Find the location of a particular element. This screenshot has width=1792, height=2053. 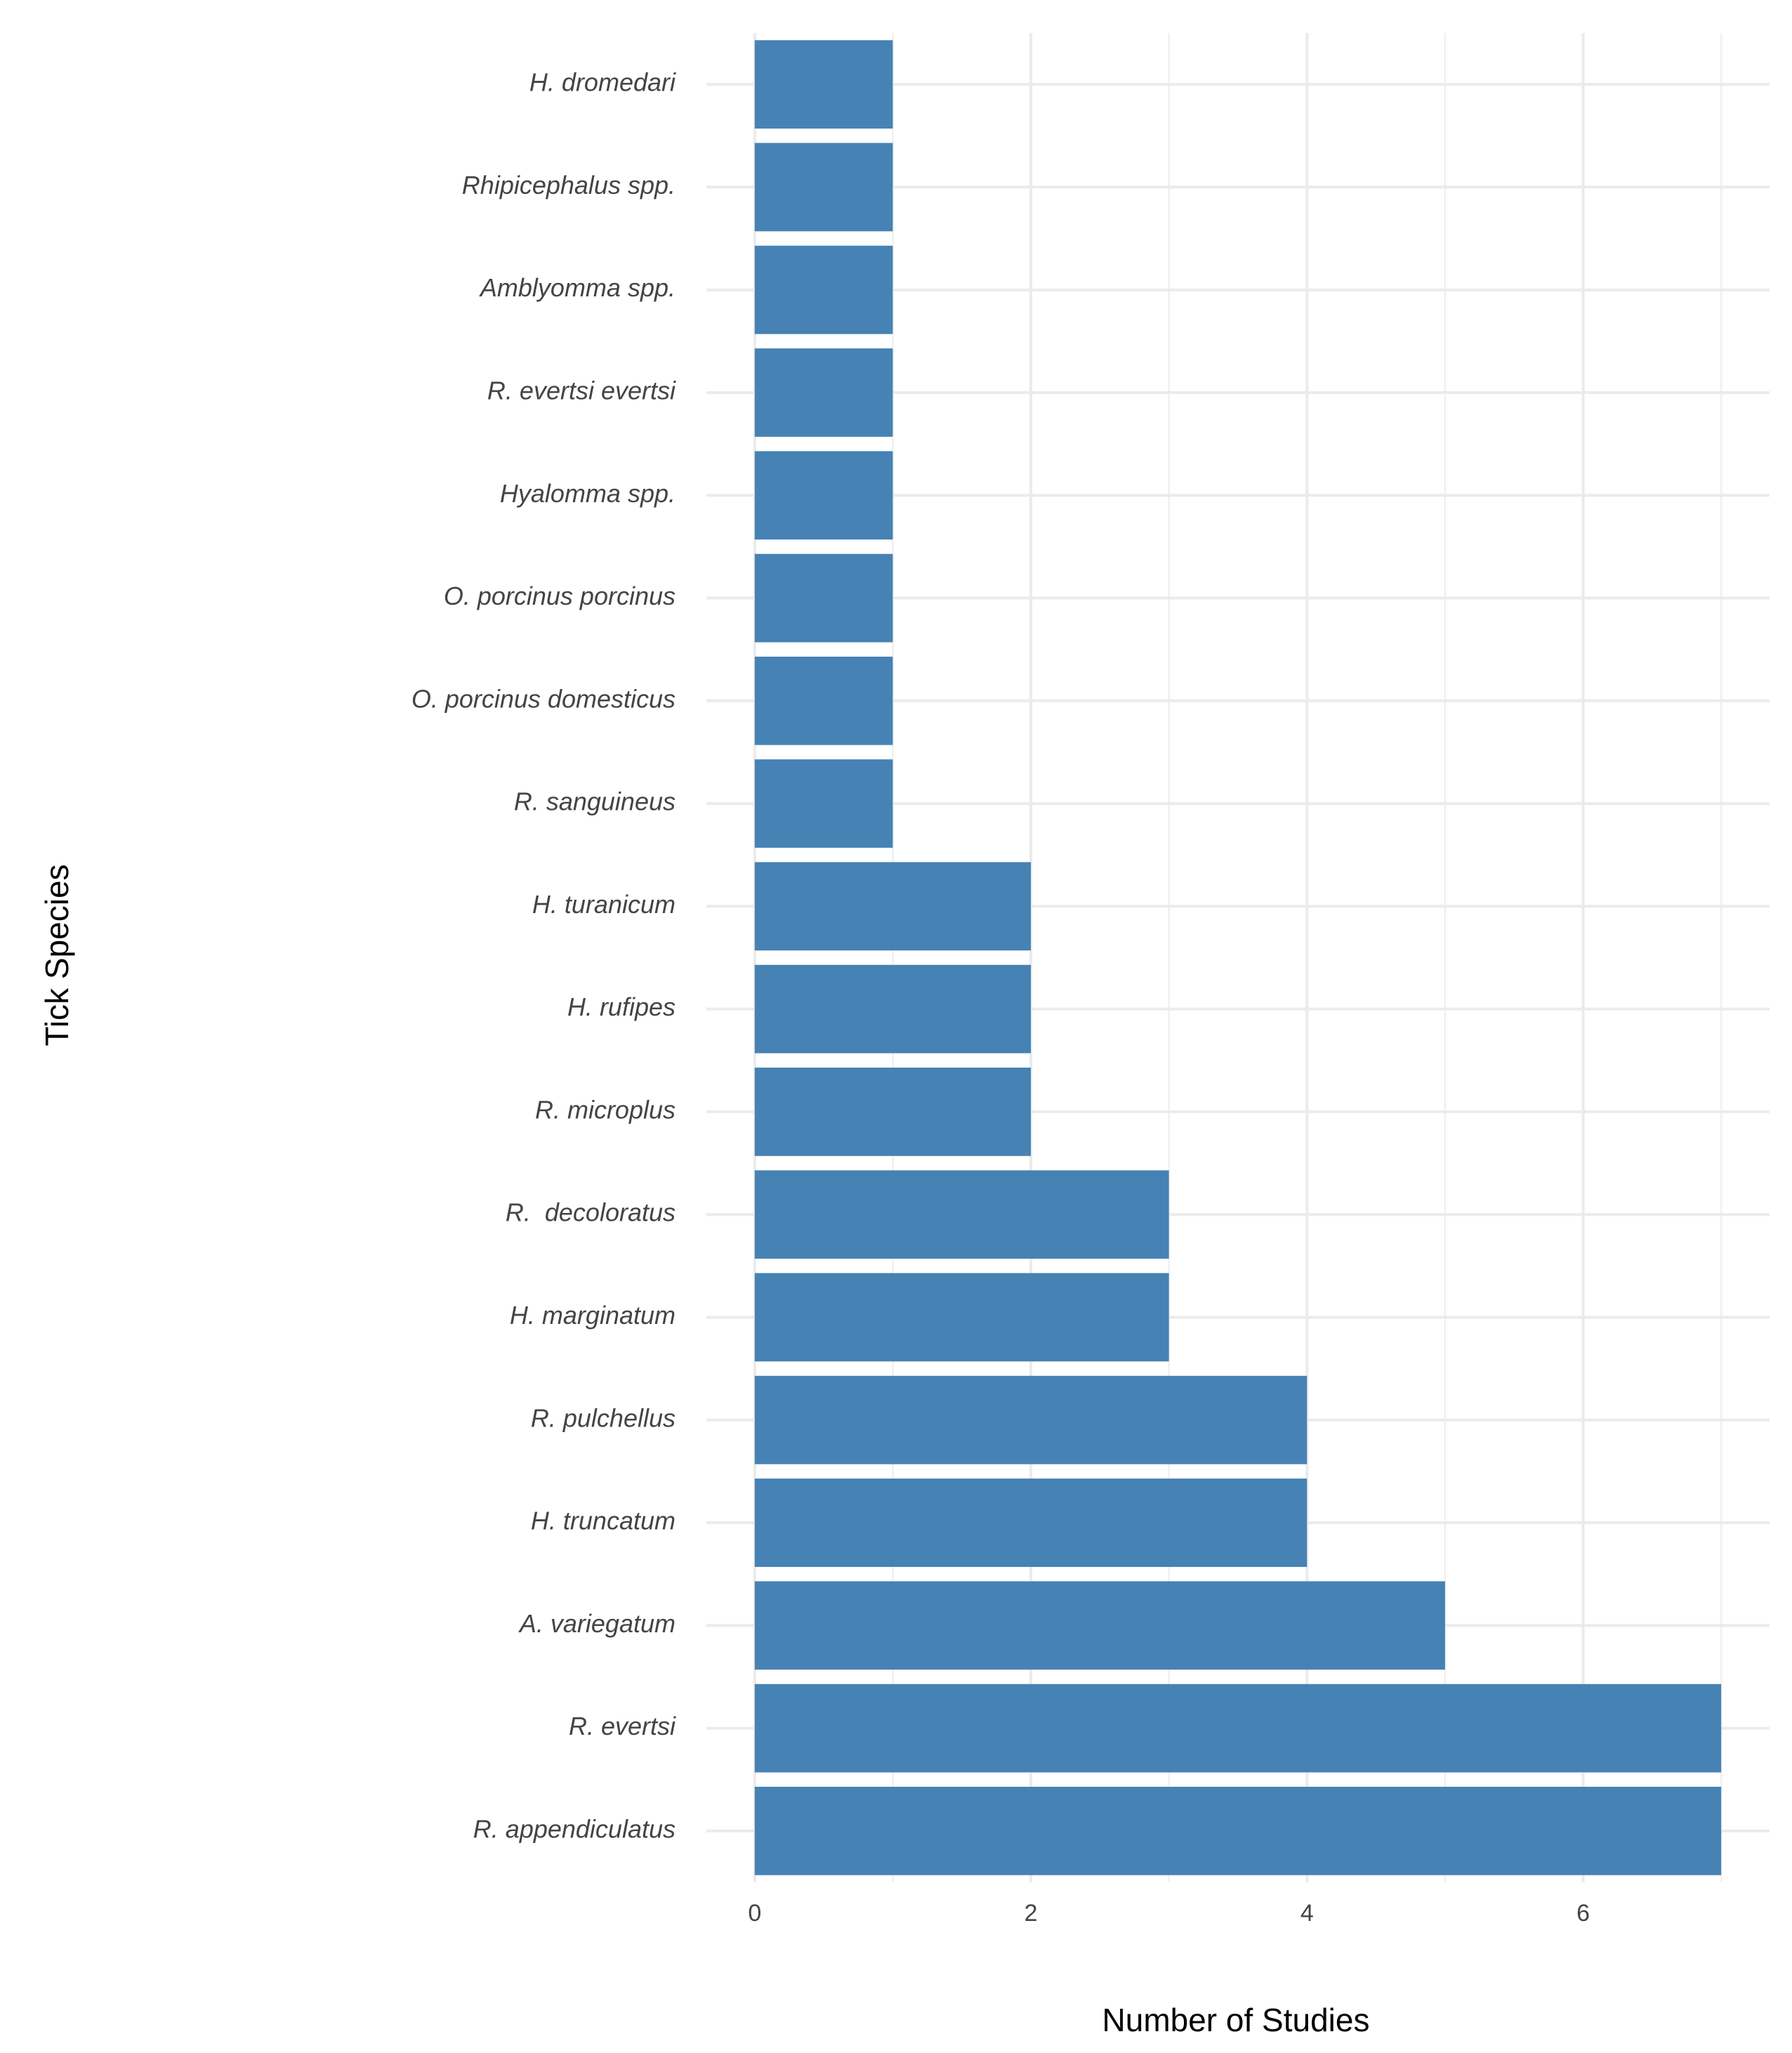

y-tick-label: H. rufipes is located at coordinates (621, 1007).